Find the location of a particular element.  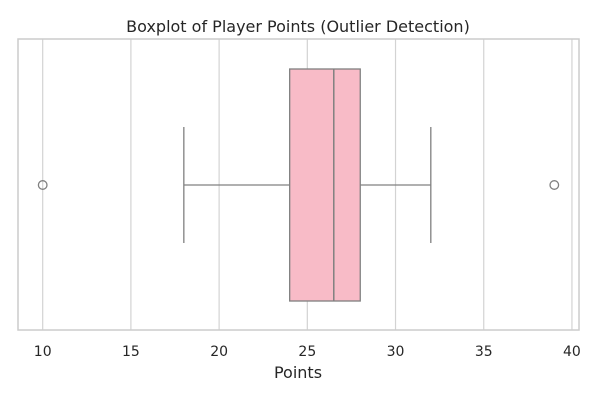

x-tick-label-10: 10 is located at coordinates (43, 352).